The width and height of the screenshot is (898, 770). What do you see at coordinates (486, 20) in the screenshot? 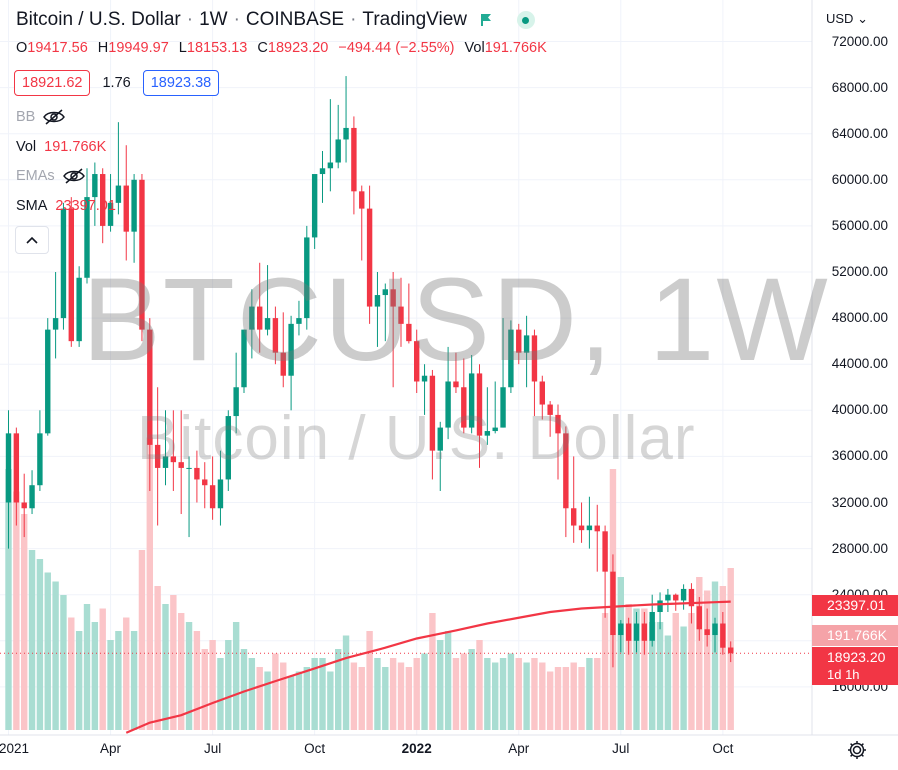
I see `flag-icon` at bounding box center [486, 20].